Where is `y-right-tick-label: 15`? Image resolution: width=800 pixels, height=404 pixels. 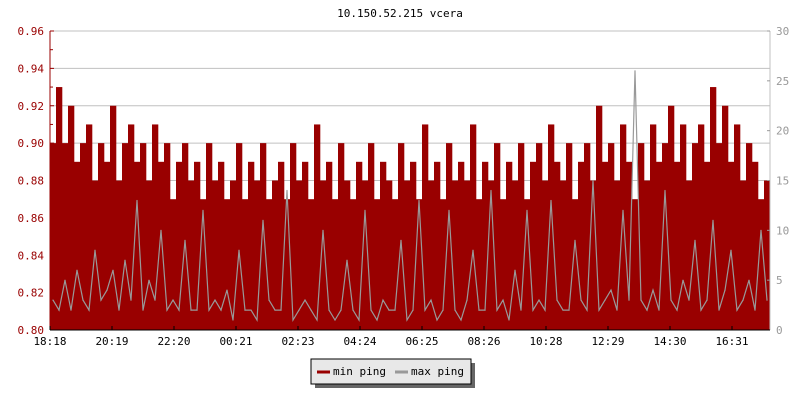 y-right-tick-label: 15 is located at coordinates (782, 181).